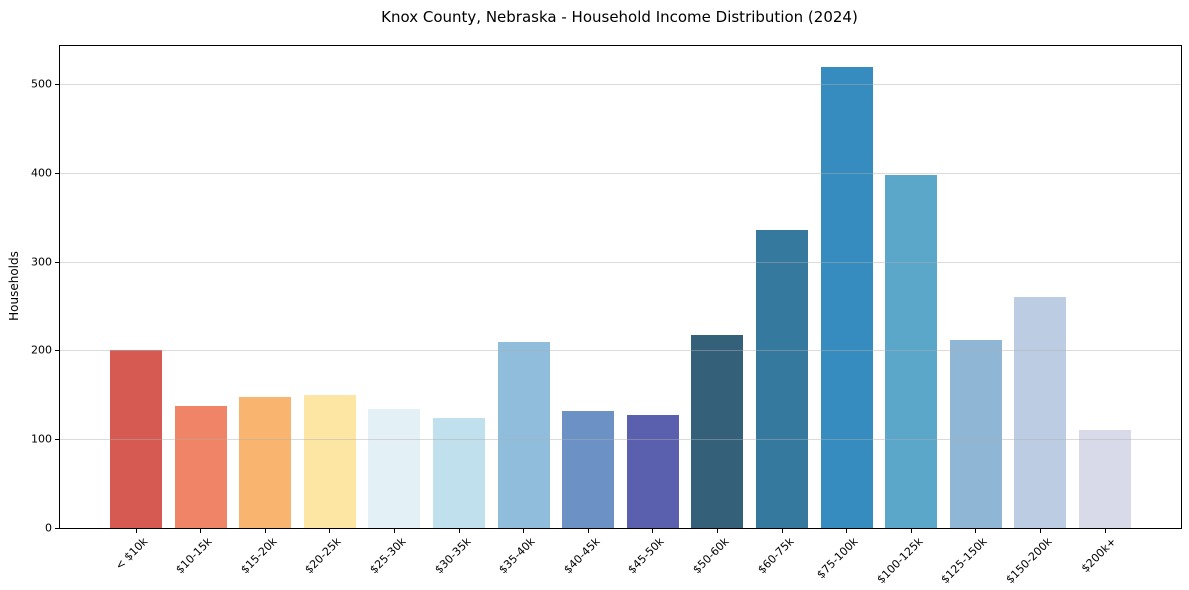 Image resolution: width=1189 pixels, height=590 pixels. What do you see at coordinates (964, 561) in the screenshot?
I see `x-tick-label: $125-150k` at bounding box center [964, 561].